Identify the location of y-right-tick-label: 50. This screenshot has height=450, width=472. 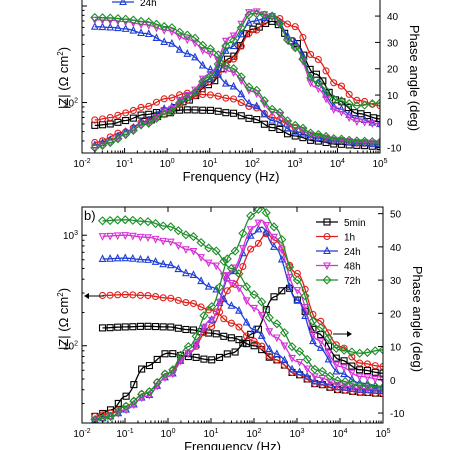
(396, 215).